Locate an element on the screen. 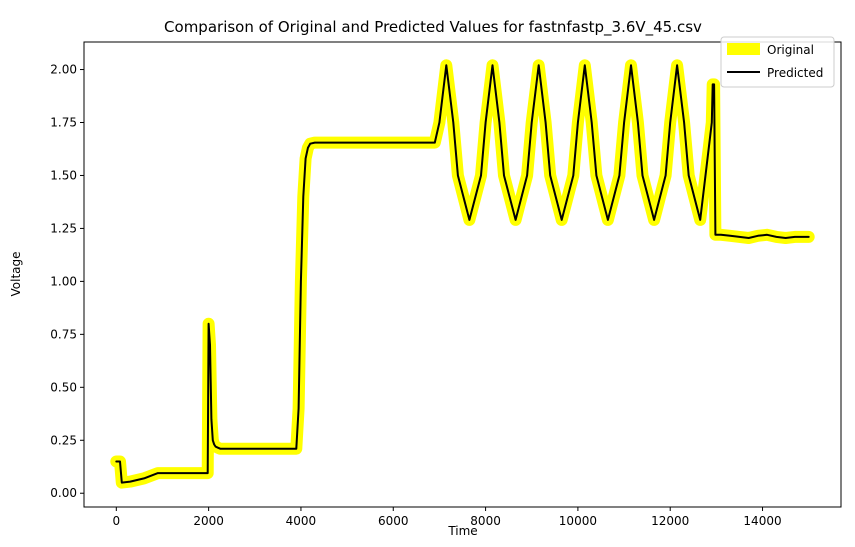 The width and height of the screenshot is (855, 547). x-tick-label: 6000 is located at coordinates (393, 521).